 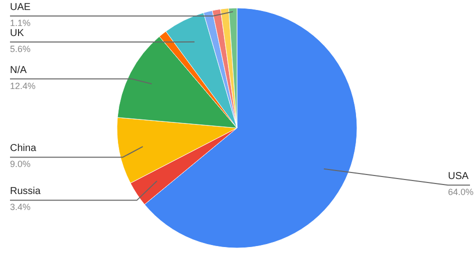 What do you see at coordinates (23, 85) in the screenshot?
I see `data-label: 12.4%` at bounding box center [23, 85].